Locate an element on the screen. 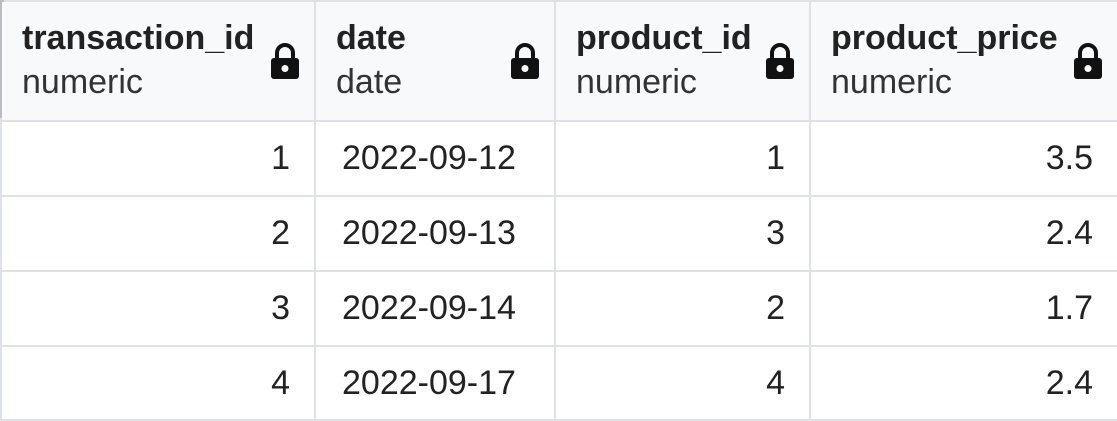 This screenshot has width=1117, height=421. cell-transaction-id: 1 is located at coordinates (158, 158).